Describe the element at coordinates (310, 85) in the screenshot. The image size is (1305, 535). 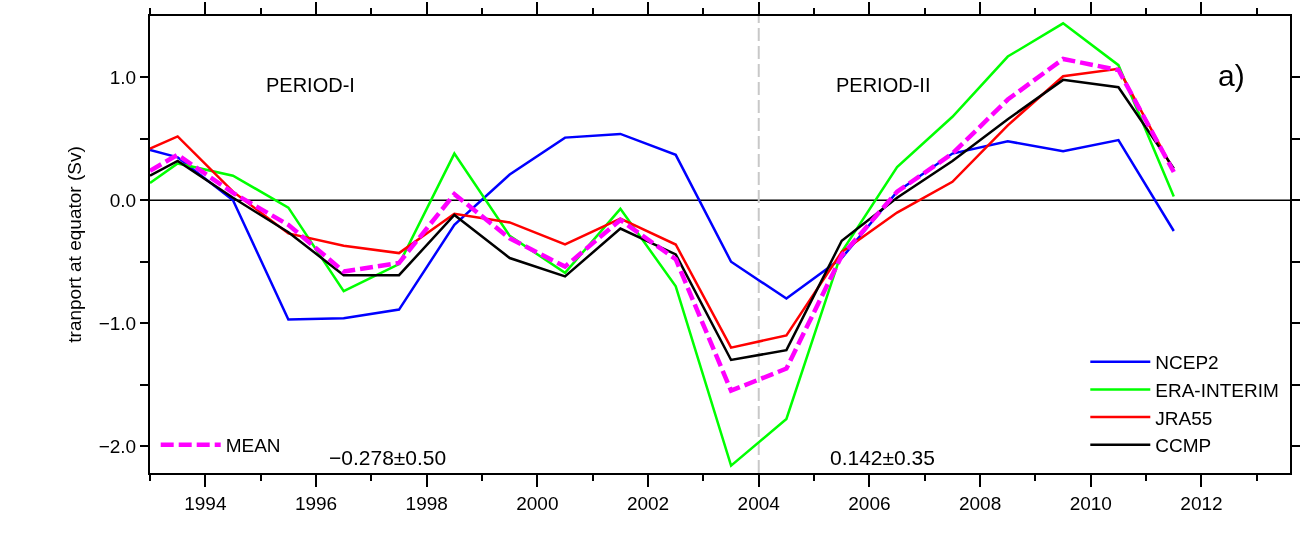
I see `annotation: PERIOD-I` at that location.